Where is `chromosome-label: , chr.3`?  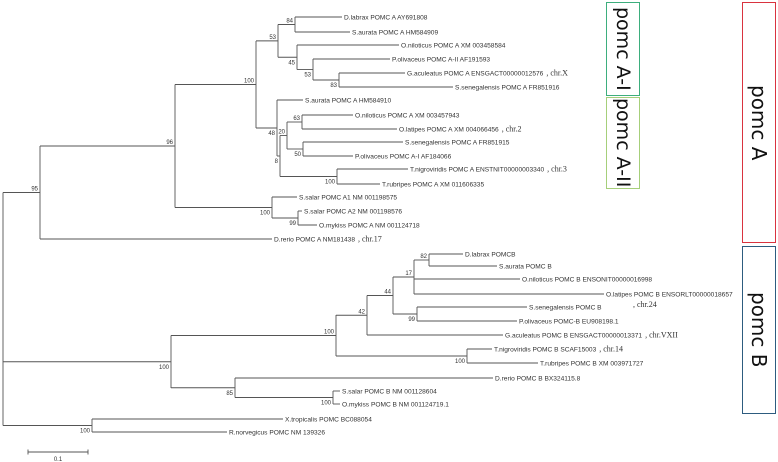 chromosome-label: , chr.3 is located at coordinates (557, 169).